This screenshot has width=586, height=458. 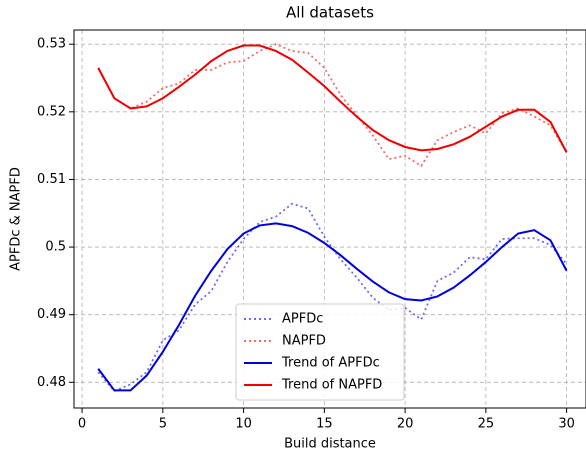 I want to click on y-tick-label: 0.52, so click(x=51, y=111).